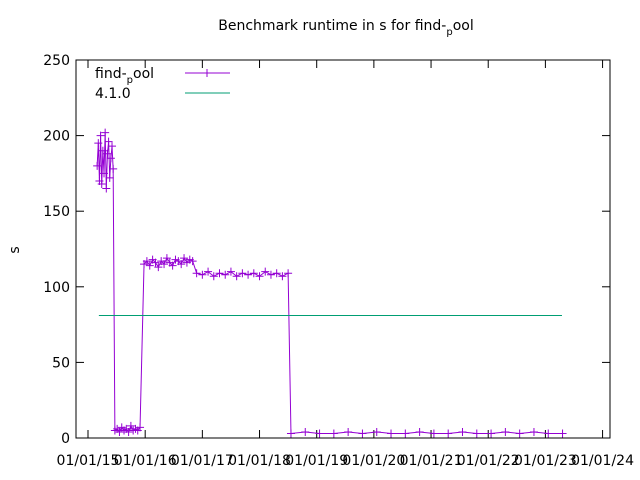  What do you see at coordinates (602, 461) in the screenshot?
I see `x-tick-label: 01/01/24` at bounding box center [602, 461].